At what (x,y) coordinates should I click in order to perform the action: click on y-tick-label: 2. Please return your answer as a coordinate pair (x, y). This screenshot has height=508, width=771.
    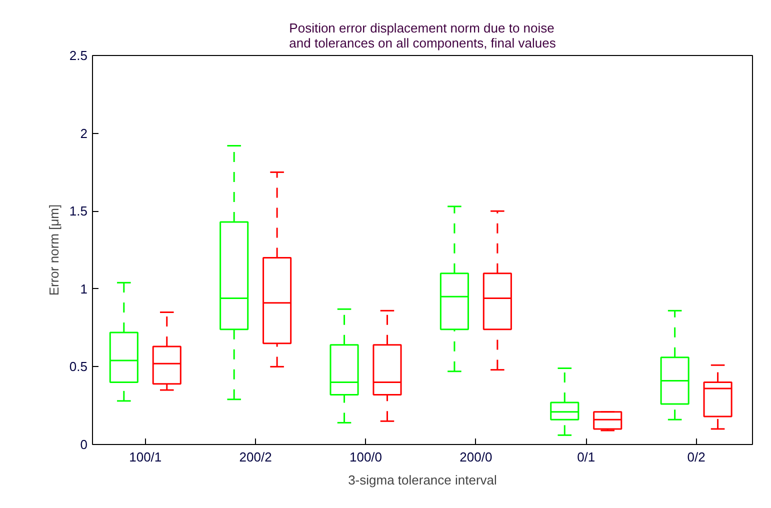
    Looking at the image, I should click on (84, 133).